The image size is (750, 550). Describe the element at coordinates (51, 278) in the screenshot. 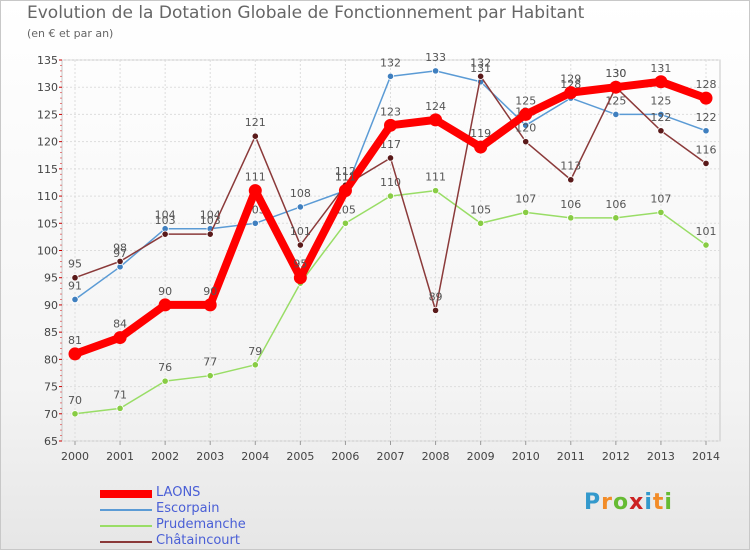

I see `y-tick-label: 95` at that location.